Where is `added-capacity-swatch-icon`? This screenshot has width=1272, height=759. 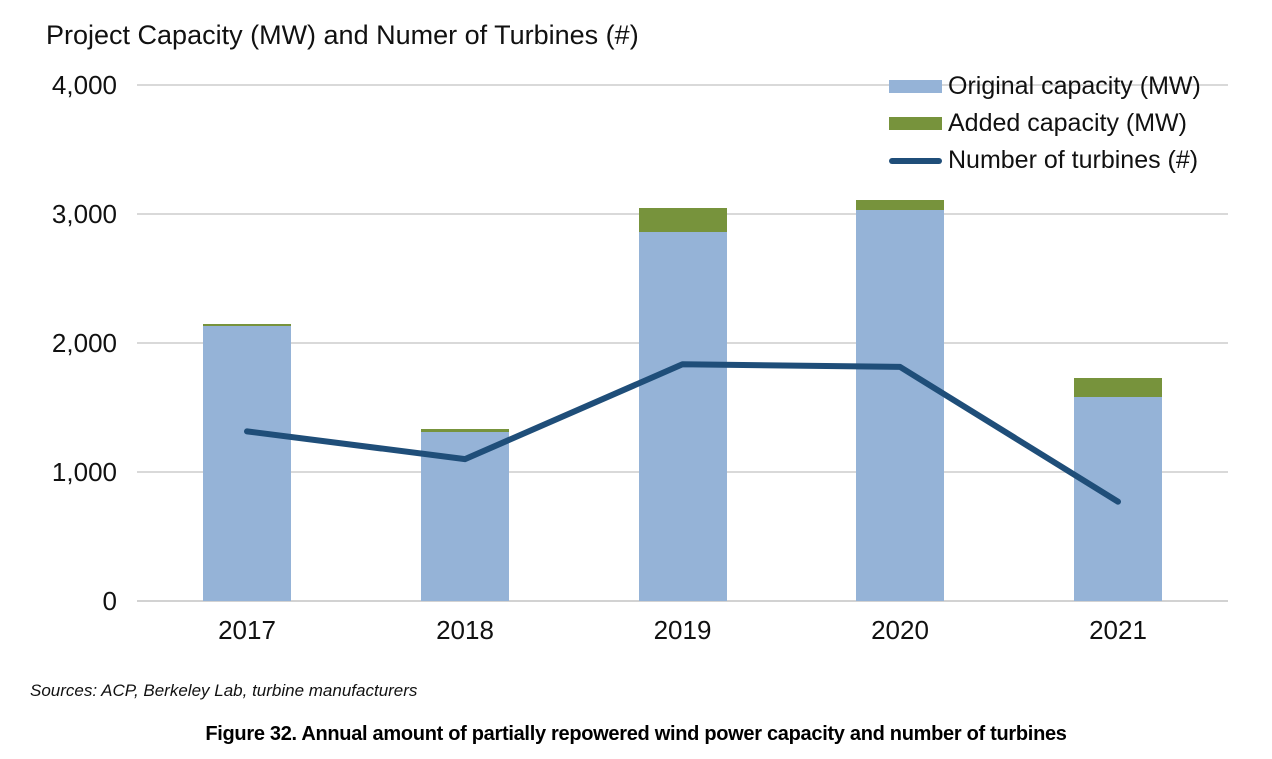
added-capacity-swatch-icon is located at coordinates (915, 123).